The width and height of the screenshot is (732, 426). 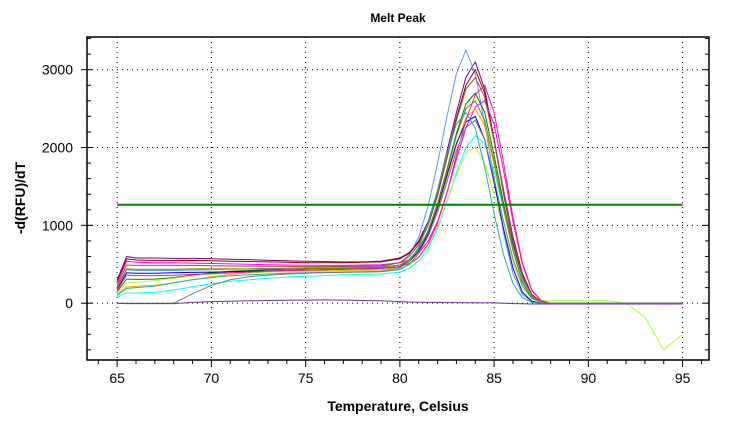 I want to click on x-axis-label: Temperature, Celsius, so click(x=398, y=406).